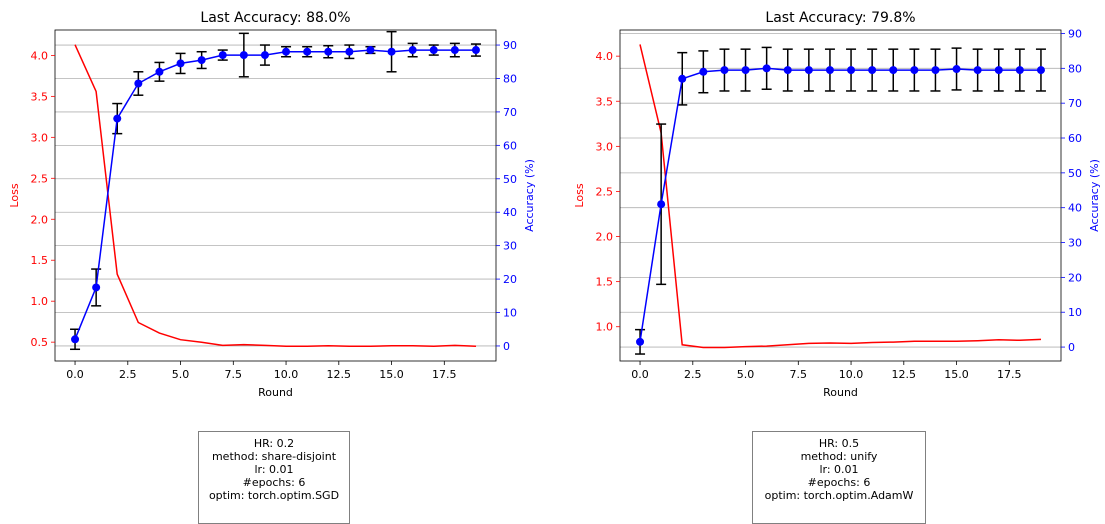  I want to click on left-y-tick-label: 4.0, so click(40, 55).